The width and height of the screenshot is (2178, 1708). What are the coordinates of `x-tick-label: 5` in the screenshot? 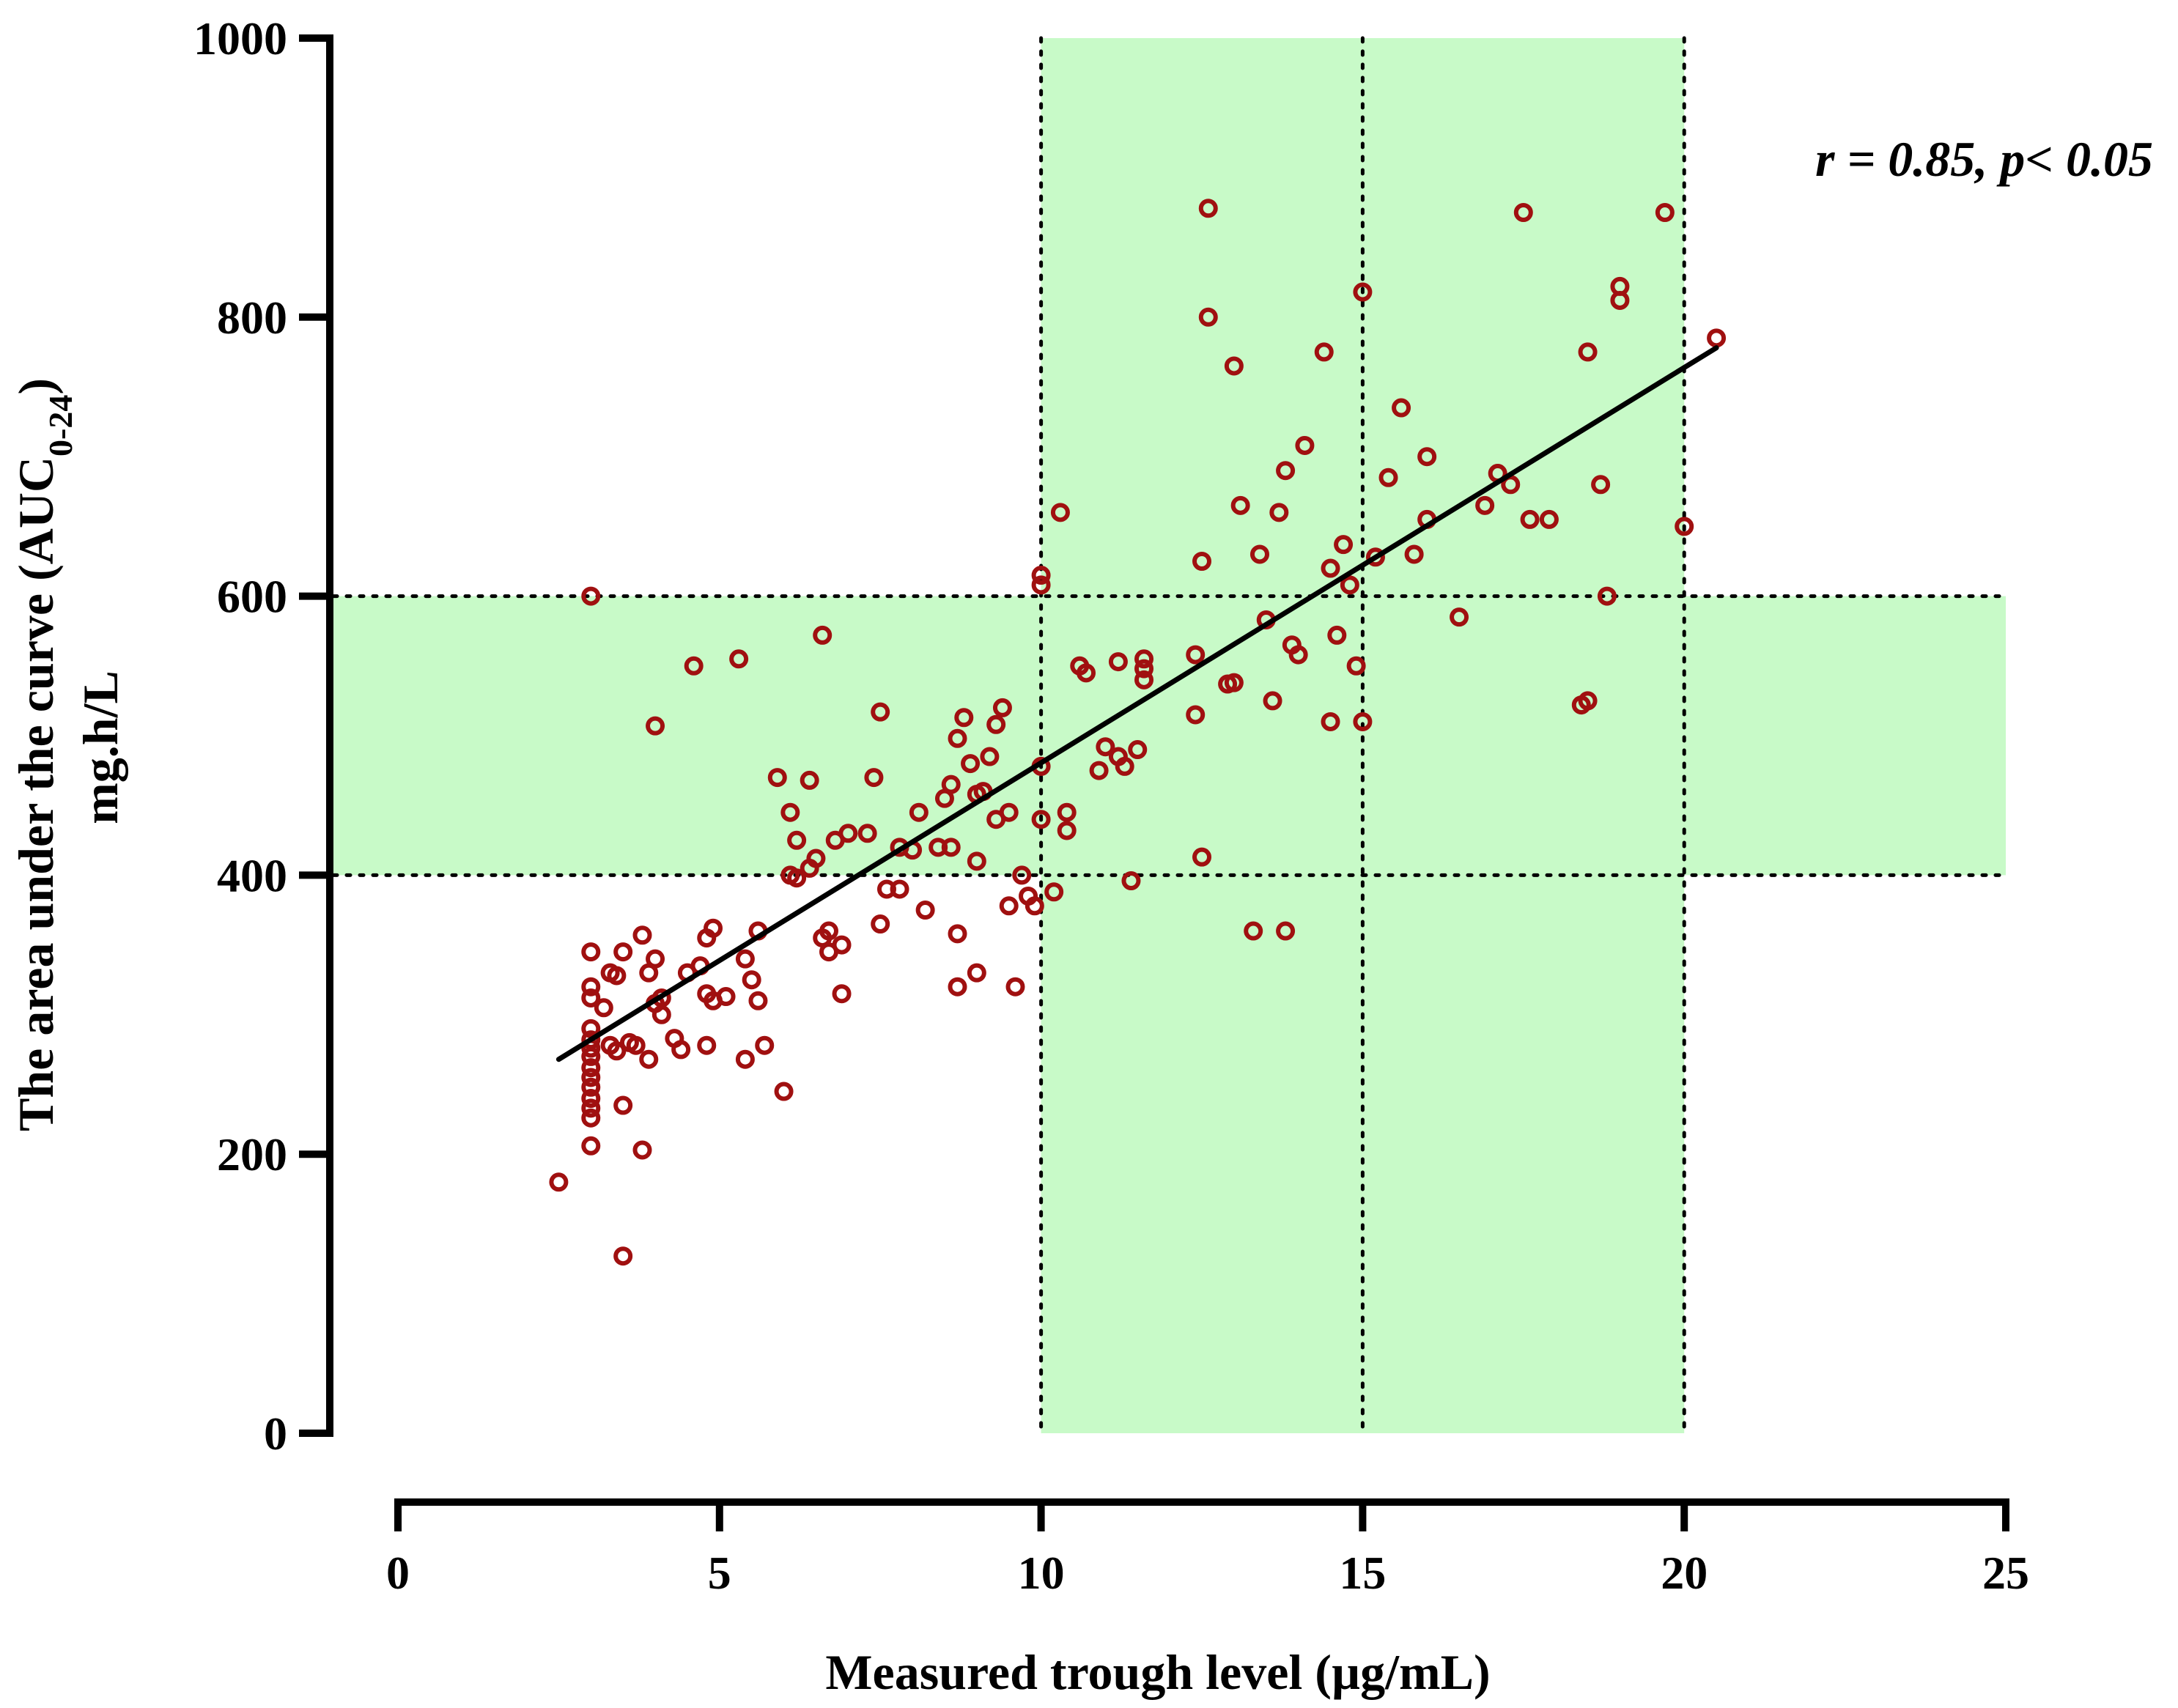 It's located at (719, 1573).